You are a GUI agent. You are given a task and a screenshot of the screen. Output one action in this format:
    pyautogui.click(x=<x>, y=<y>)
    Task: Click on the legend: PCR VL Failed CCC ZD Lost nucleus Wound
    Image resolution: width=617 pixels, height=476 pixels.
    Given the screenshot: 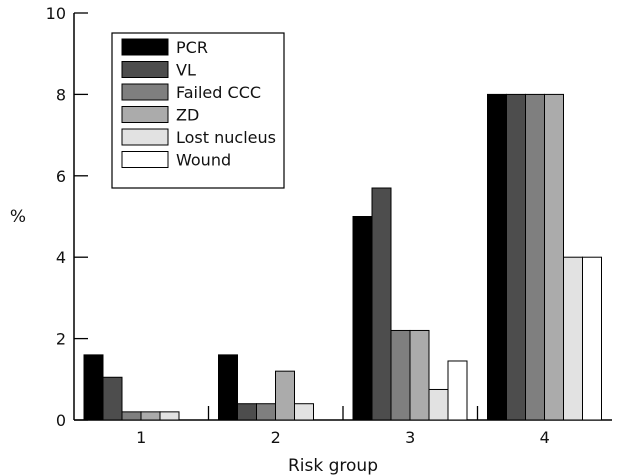 What is the action you would take?
    pyautogui.click(x=198, y=110)
    